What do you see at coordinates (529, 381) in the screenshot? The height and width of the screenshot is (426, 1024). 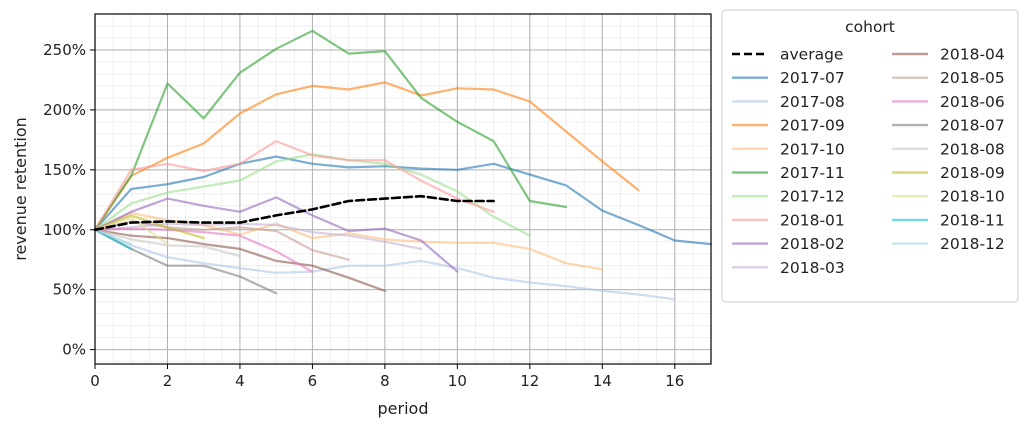 I see `x-tick-label: 12` at bounding box center [529, 381].